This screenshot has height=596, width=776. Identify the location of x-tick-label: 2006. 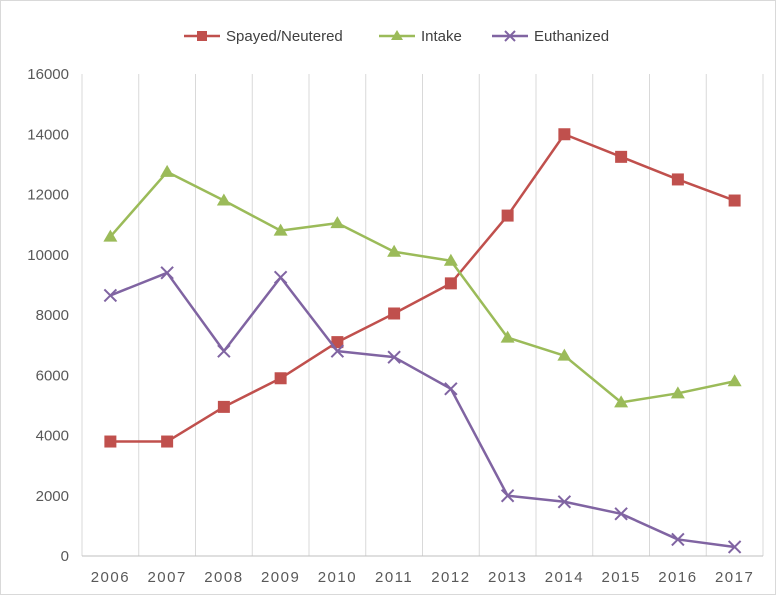
(110, 577).